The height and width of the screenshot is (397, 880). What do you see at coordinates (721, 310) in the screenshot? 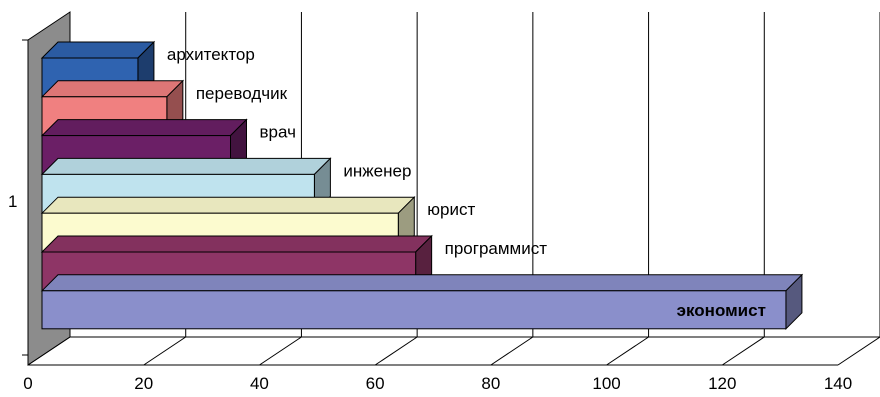
I see `bar-label: экономист` at bounding box center [721, 310].